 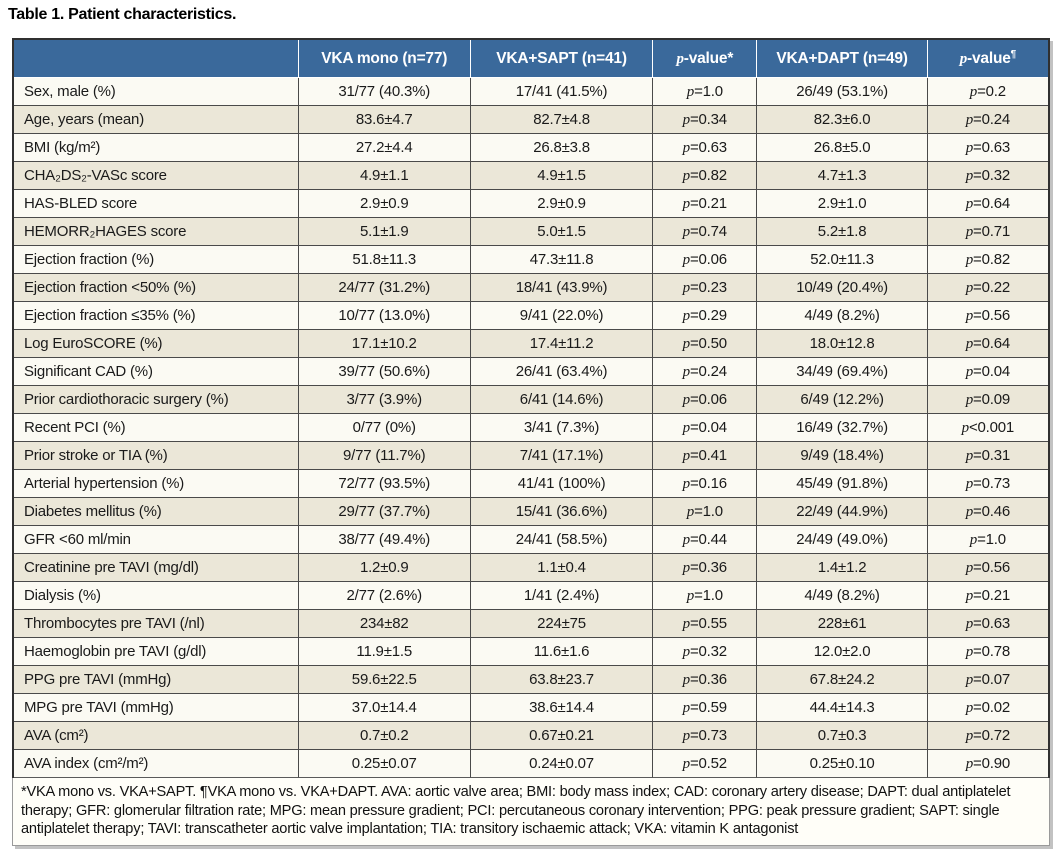 What do you see at coordinates (384, 372) in the screenshot?
I see `cell-value: 39/77 (50.6%)` at bounding box center [384, 372].